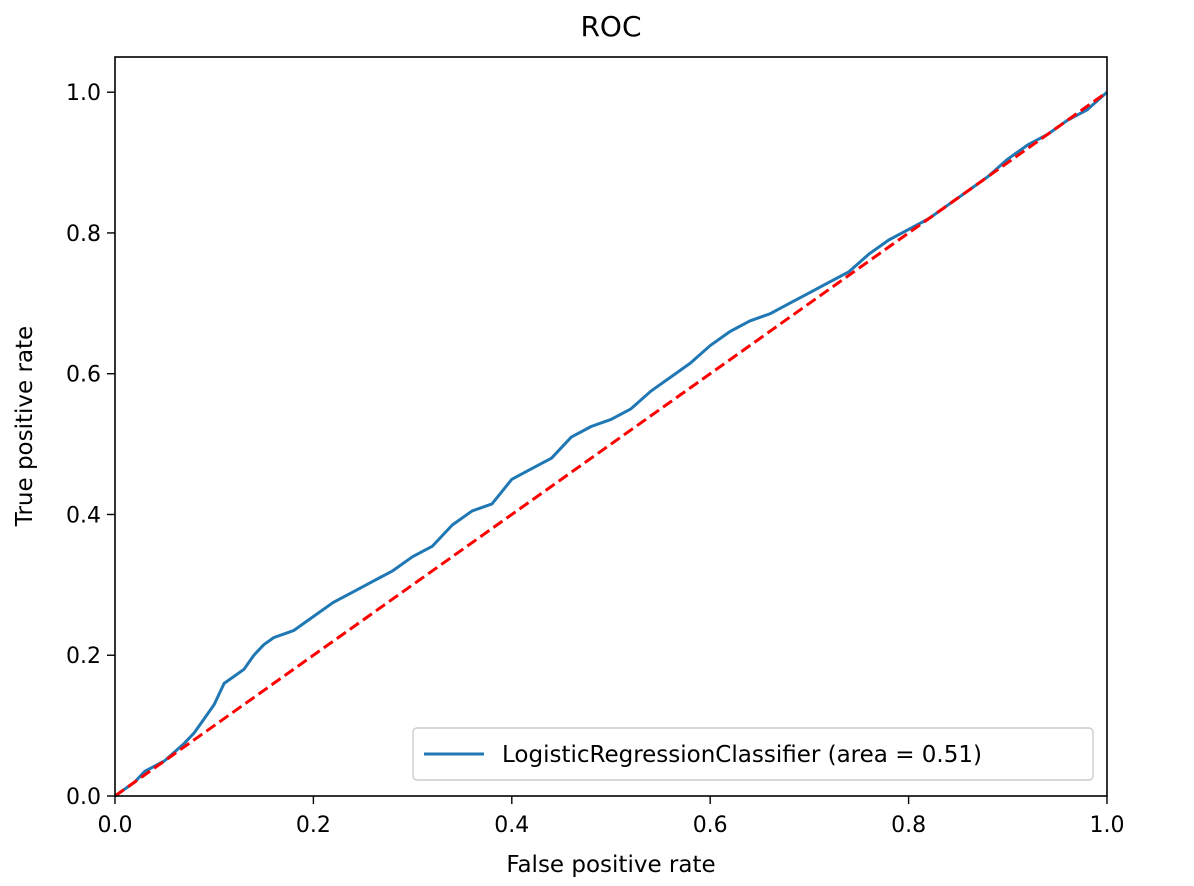  I want to click on x-tick-label: 0.6, so click(710, 825).